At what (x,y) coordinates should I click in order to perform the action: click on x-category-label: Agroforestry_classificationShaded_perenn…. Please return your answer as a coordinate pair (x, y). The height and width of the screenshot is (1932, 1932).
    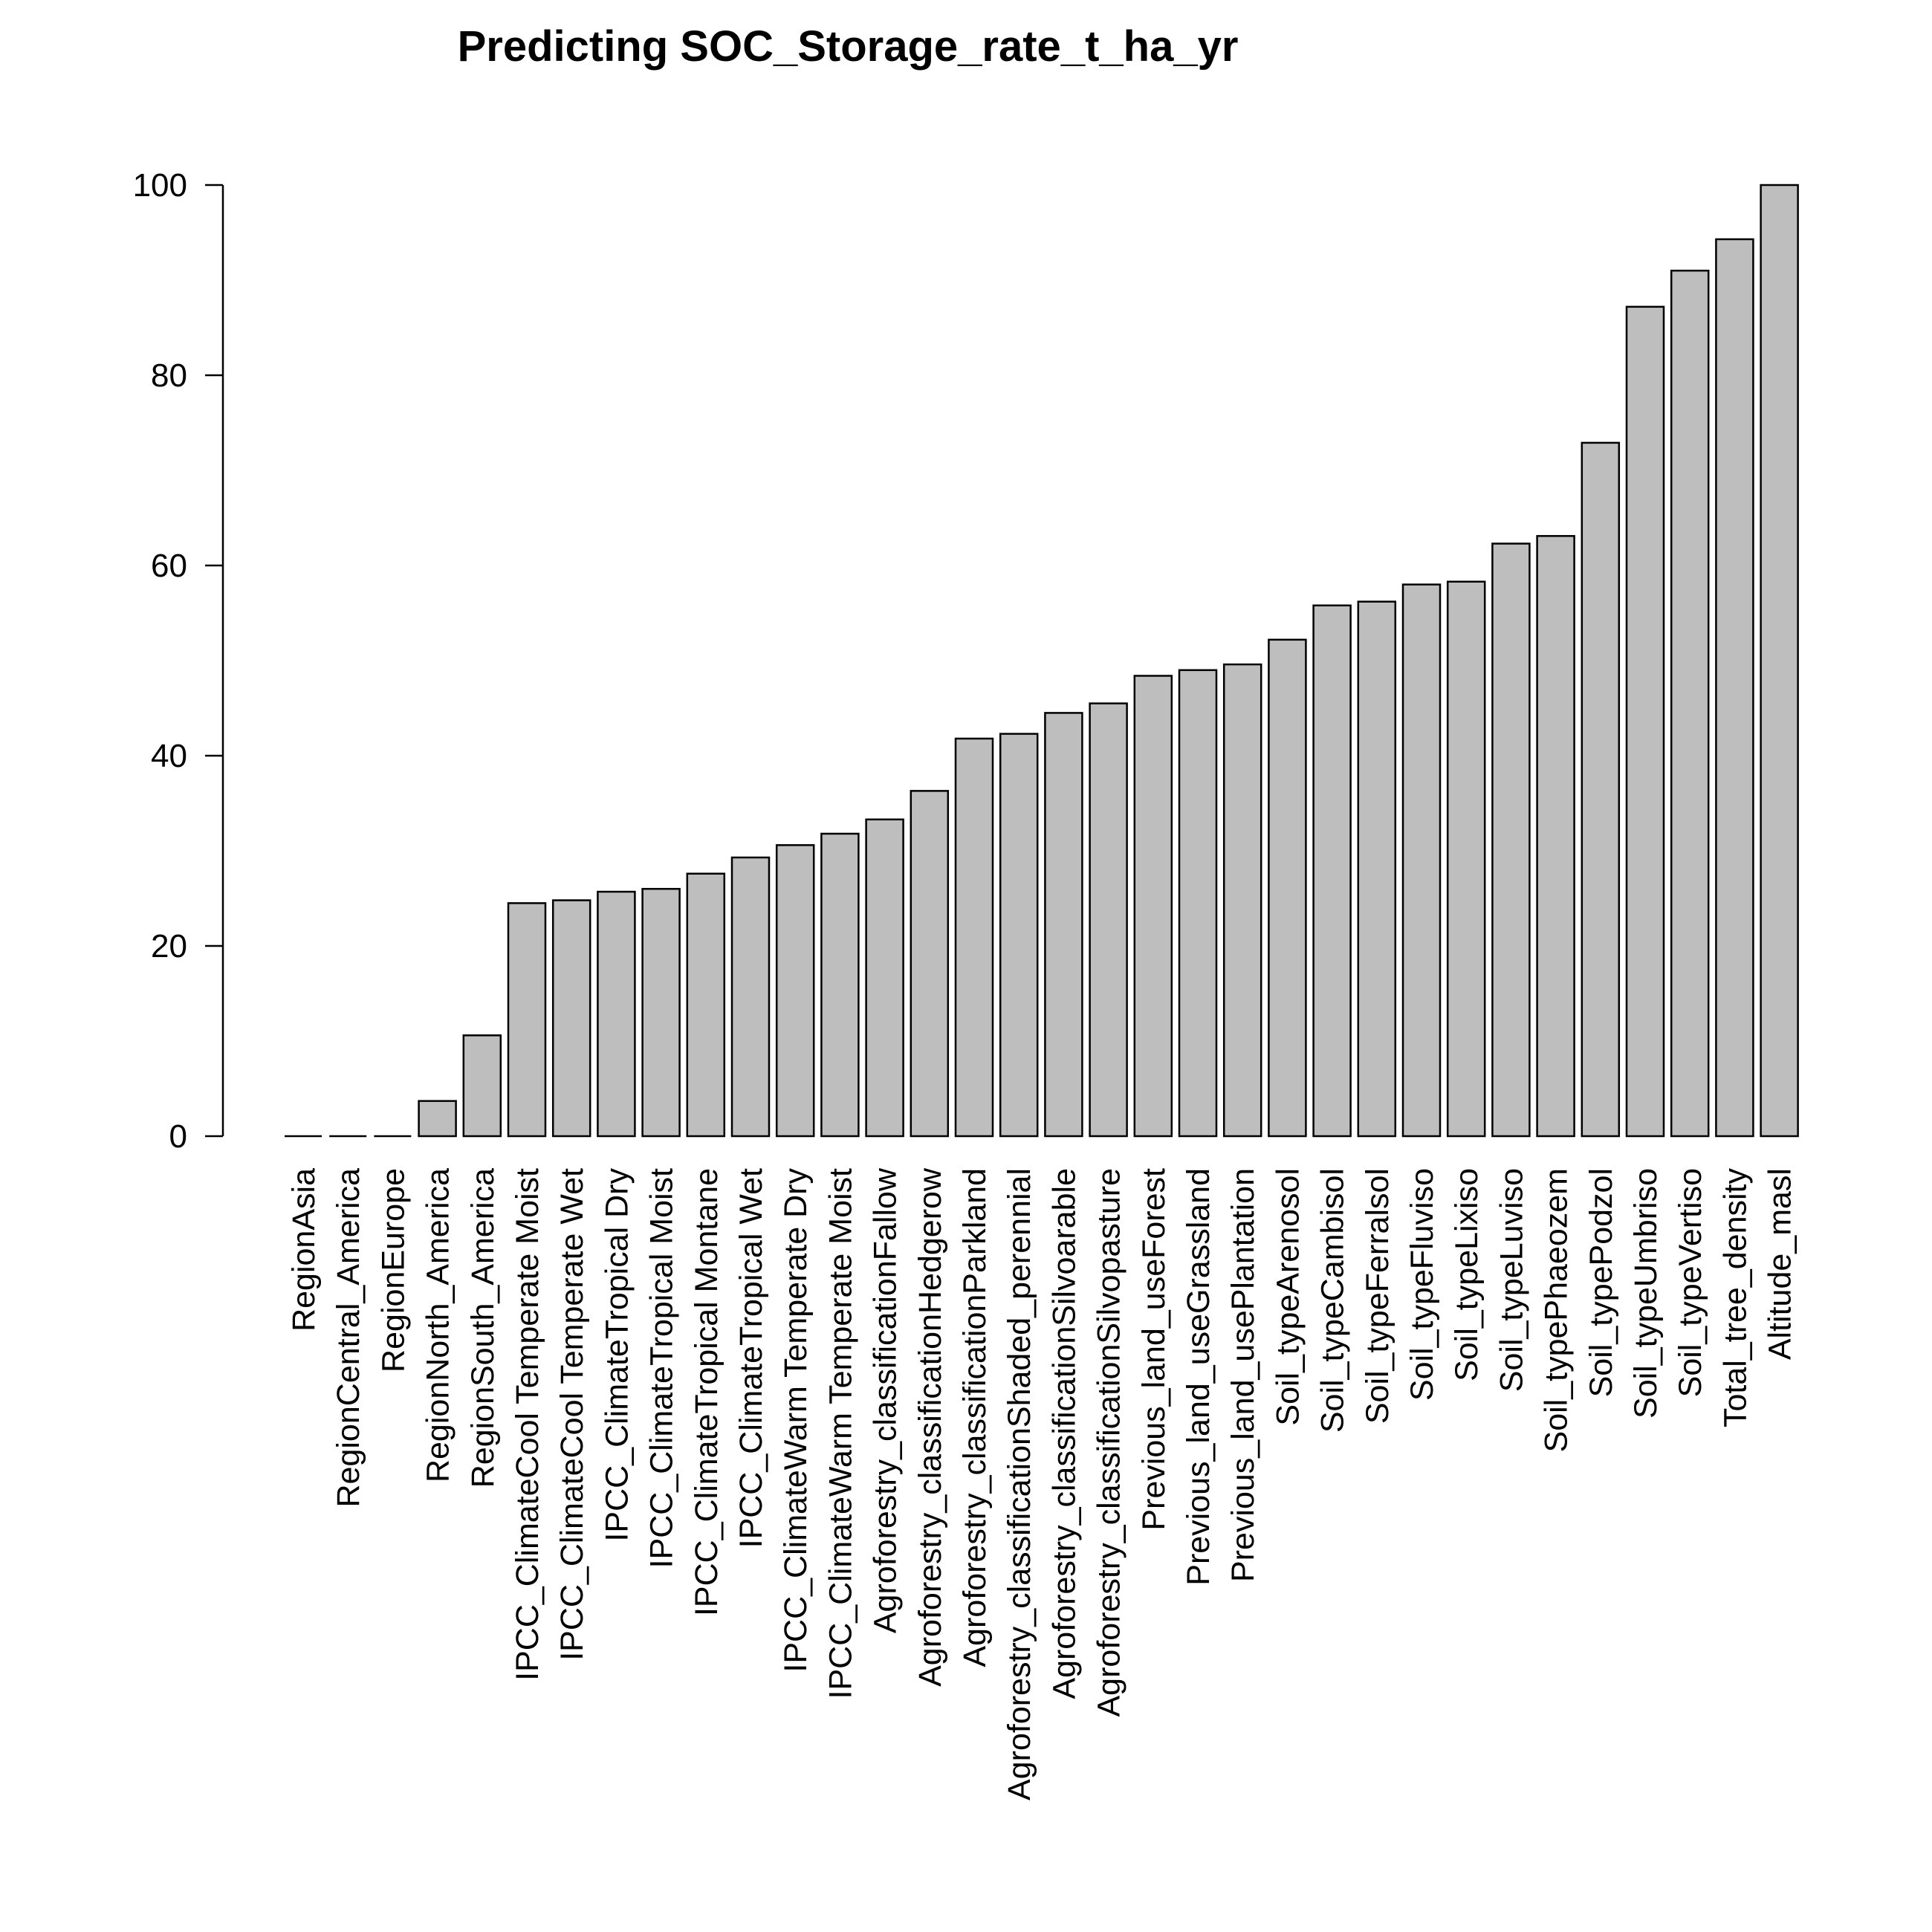
    Looking at the image, I should click on (1019, 1484).